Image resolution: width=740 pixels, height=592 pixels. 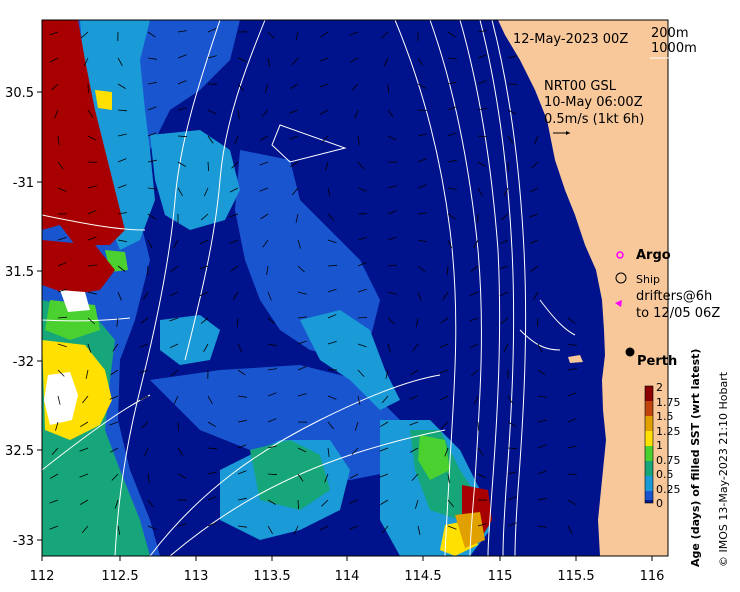 I want to click on colorbar-tick: 1.25, so click(x=668, y=431).